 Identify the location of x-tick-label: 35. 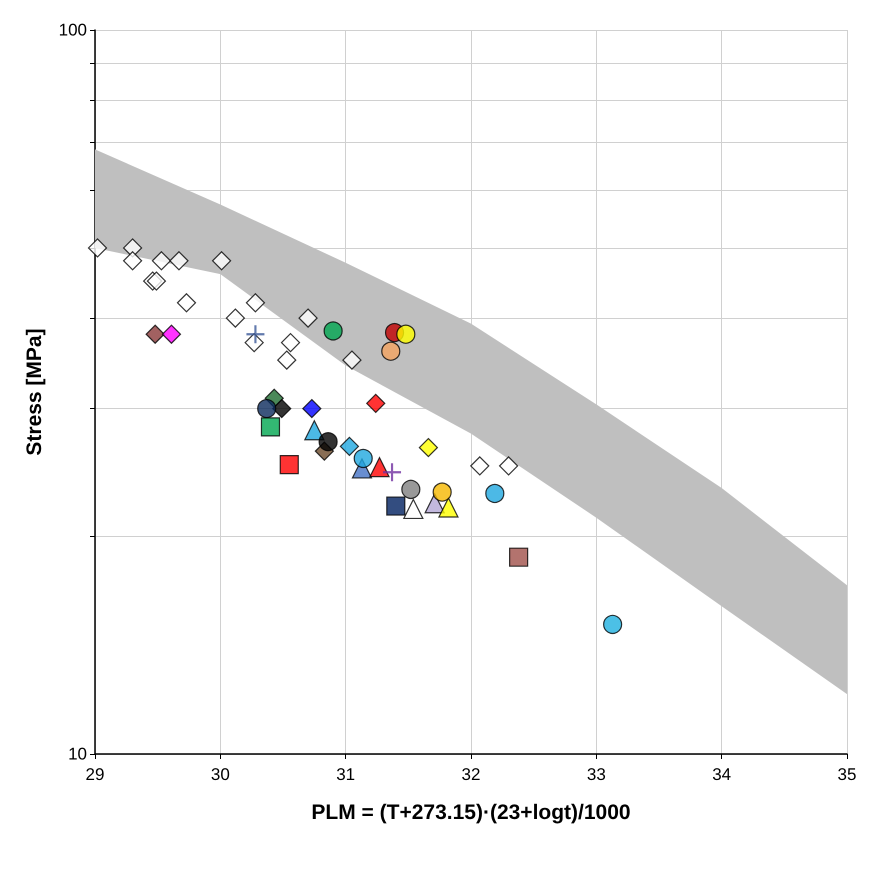
(847, 774).